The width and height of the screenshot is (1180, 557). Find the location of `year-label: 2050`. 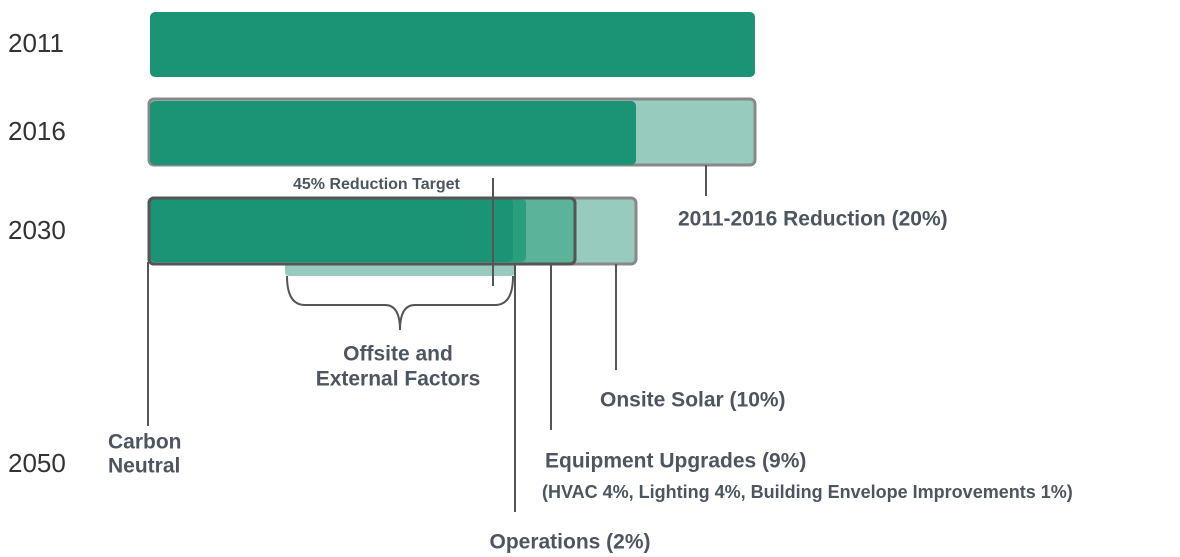

year-label: 2050 is located at coordinates (37, 463).